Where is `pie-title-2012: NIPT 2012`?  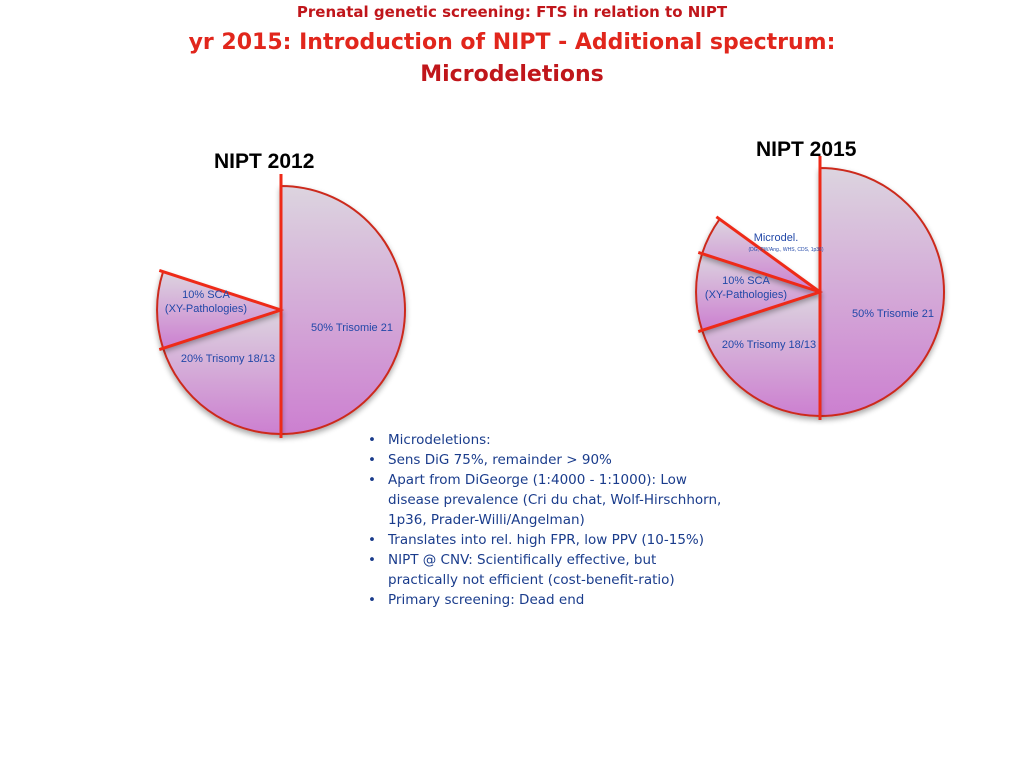 pie-title-2012: NIPT 2012 is located at coordinates (264, 161).